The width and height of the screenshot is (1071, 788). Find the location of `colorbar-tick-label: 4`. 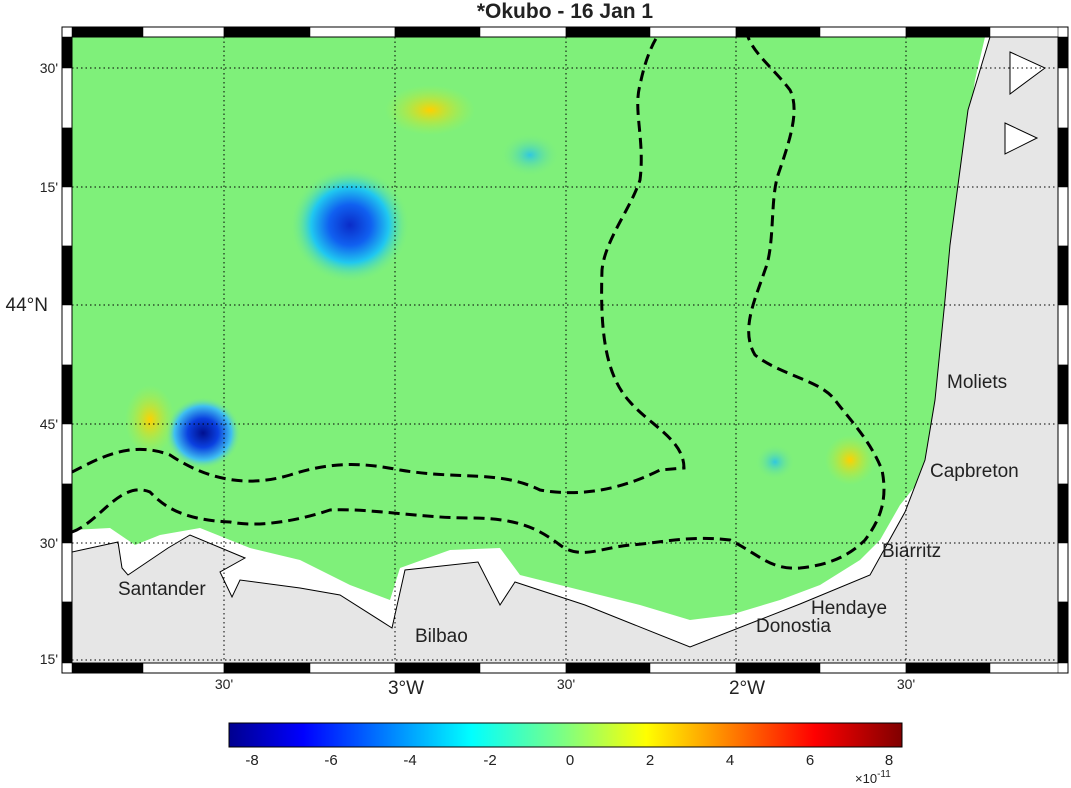

colorbar-tick-label: 4 is located at coordinates (730, 760).